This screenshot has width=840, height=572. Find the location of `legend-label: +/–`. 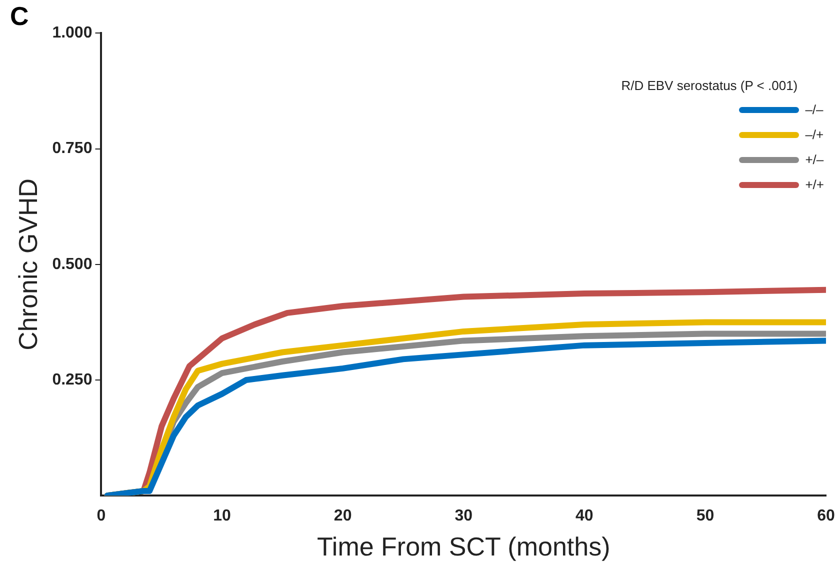

legend-label: +/– is located at coordinates (814, 159).